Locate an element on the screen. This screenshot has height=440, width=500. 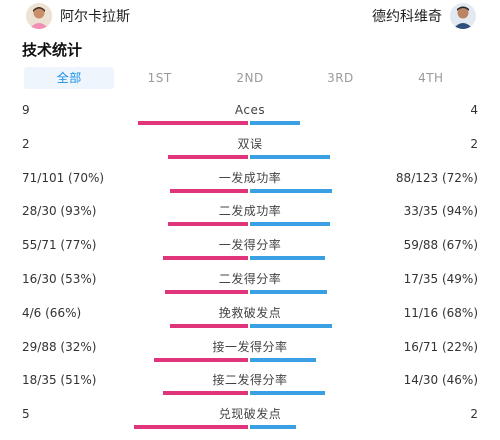
stat-right-value: 59/88 (67%) is located at coordinates (440, 245).